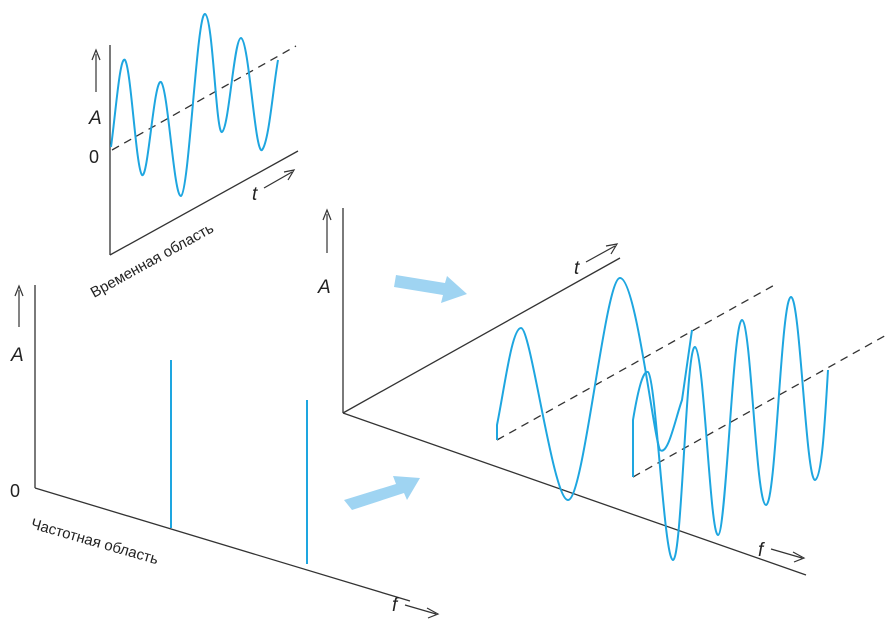 This screenshot has height=620, width=889. I want to click on freq-f-arrow, so click(422, 611).